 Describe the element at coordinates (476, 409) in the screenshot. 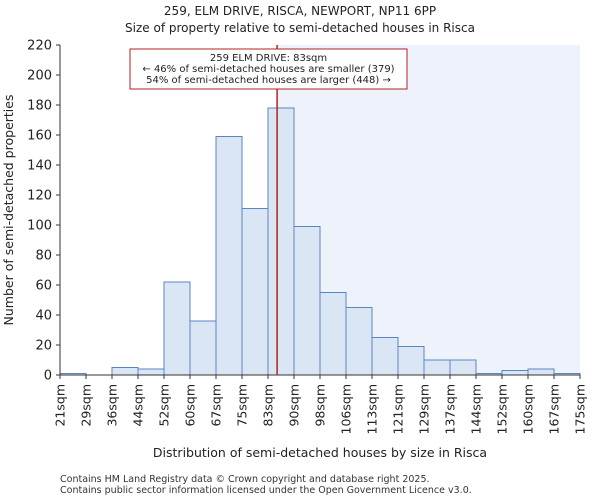

I see `x-tick-label: 144sqm` at that location.